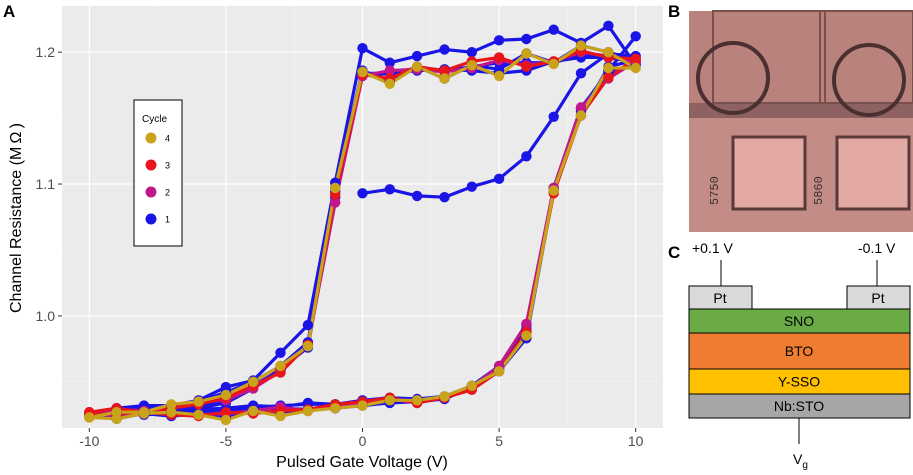 Image resolution: width=913 pixels, height=475 pixels. Describe the element at coordinates (154, 119) in the screenshot. I see `legend-title: Cycle` at that location.